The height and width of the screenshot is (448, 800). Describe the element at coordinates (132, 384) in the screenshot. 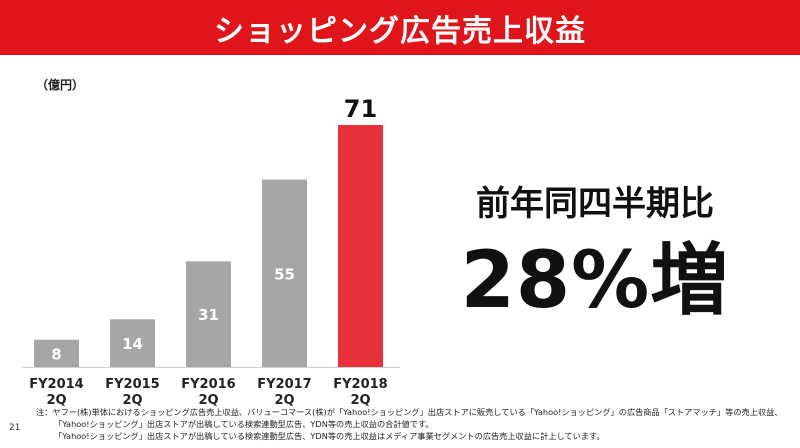

I see `x-tick-label: FY2015` at that location.